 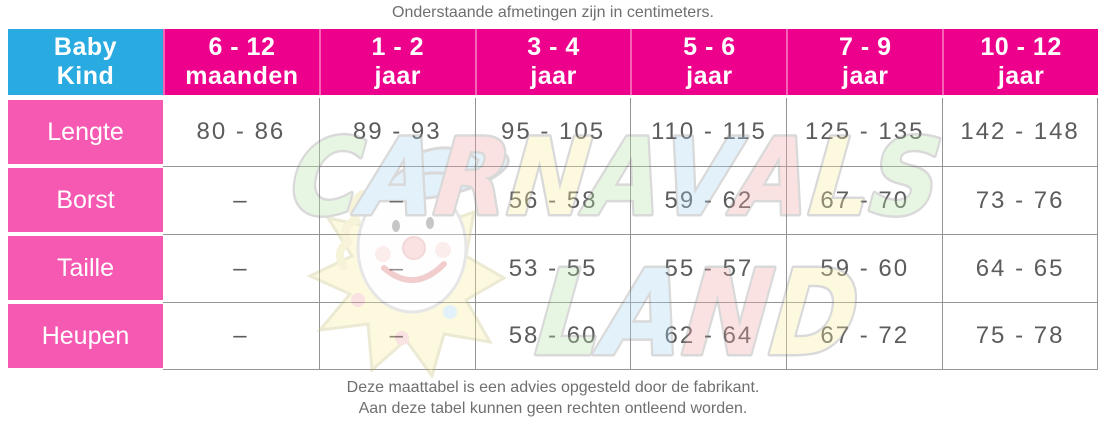 I want to click on row-label-heupen: Heupen, so click(x=85, y=336).